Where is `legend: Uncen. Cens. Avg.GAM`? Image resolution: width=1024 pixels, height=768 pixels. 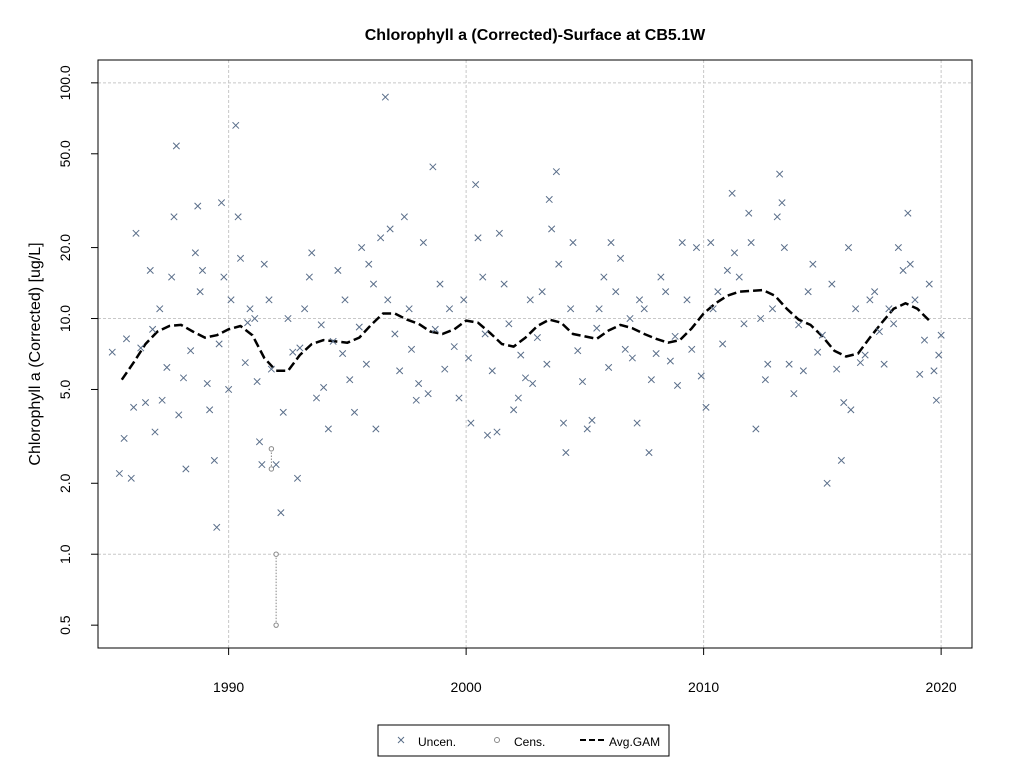
legend: Uncen. Cens. Avg.GAM is located at coordinates (523, 740).